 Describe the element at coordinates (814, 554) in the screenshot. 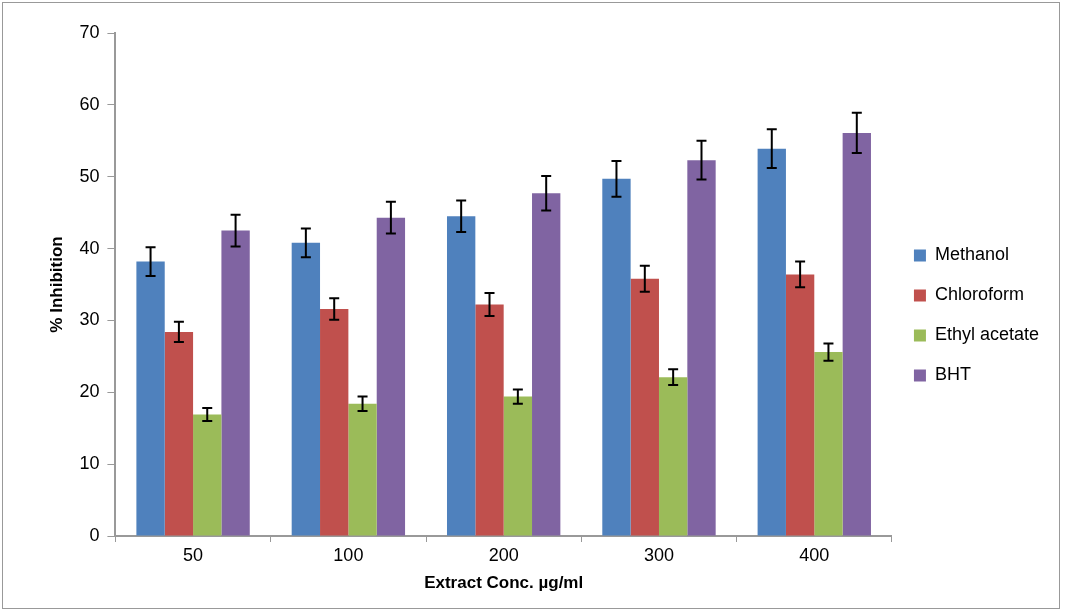

I see `x-tick-label: 400` at that location.